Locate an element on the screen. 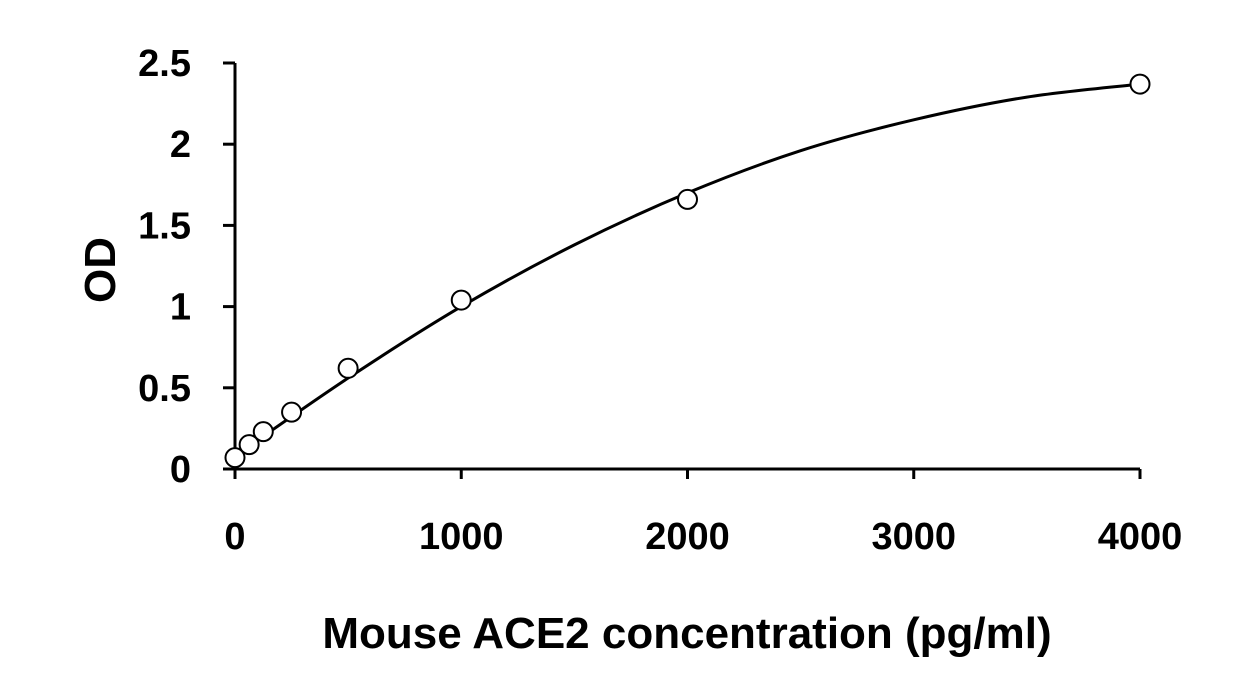  x-ticks: 0 1000 2000 3000 4000 is located at coordinates (703, 513).